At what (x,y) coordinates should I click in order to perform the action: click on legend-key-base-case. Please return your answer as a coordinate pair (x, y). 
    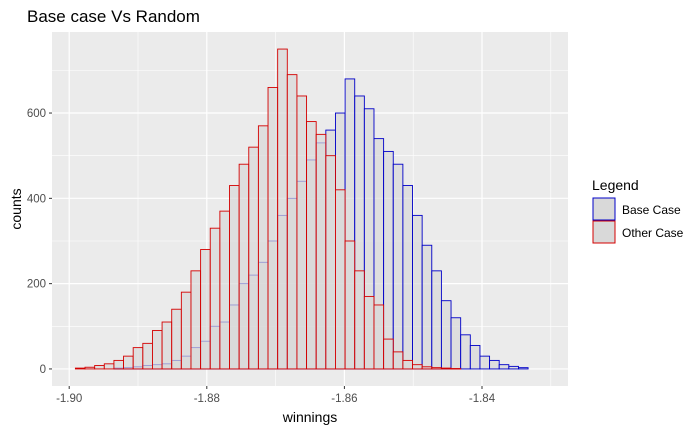
    Looking at the image, I should click on (604, 209).